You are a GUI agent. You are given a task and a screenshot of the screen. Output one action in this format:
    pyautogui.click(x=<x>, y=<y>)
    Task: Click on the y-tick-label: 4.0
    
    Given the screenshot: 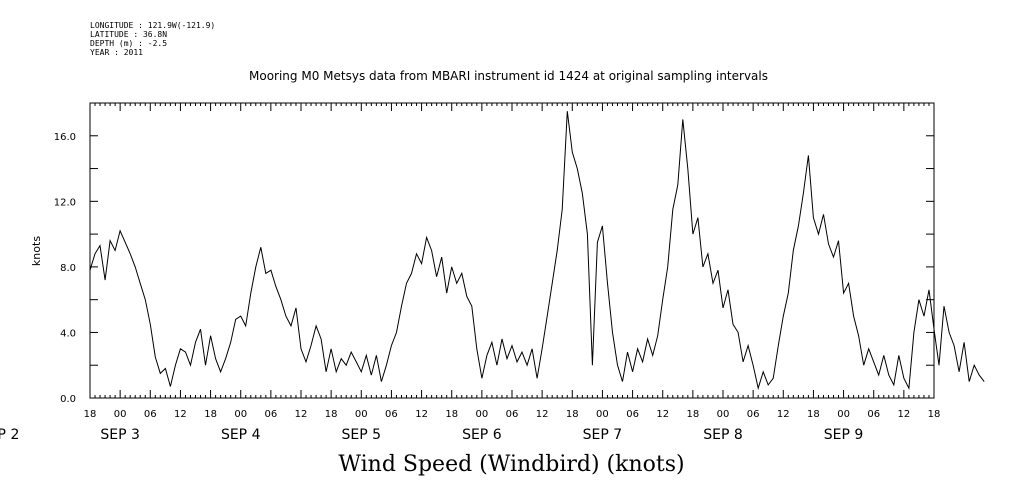 What is the action you would take?
    pyautogui.click(x=68, y=333)
    